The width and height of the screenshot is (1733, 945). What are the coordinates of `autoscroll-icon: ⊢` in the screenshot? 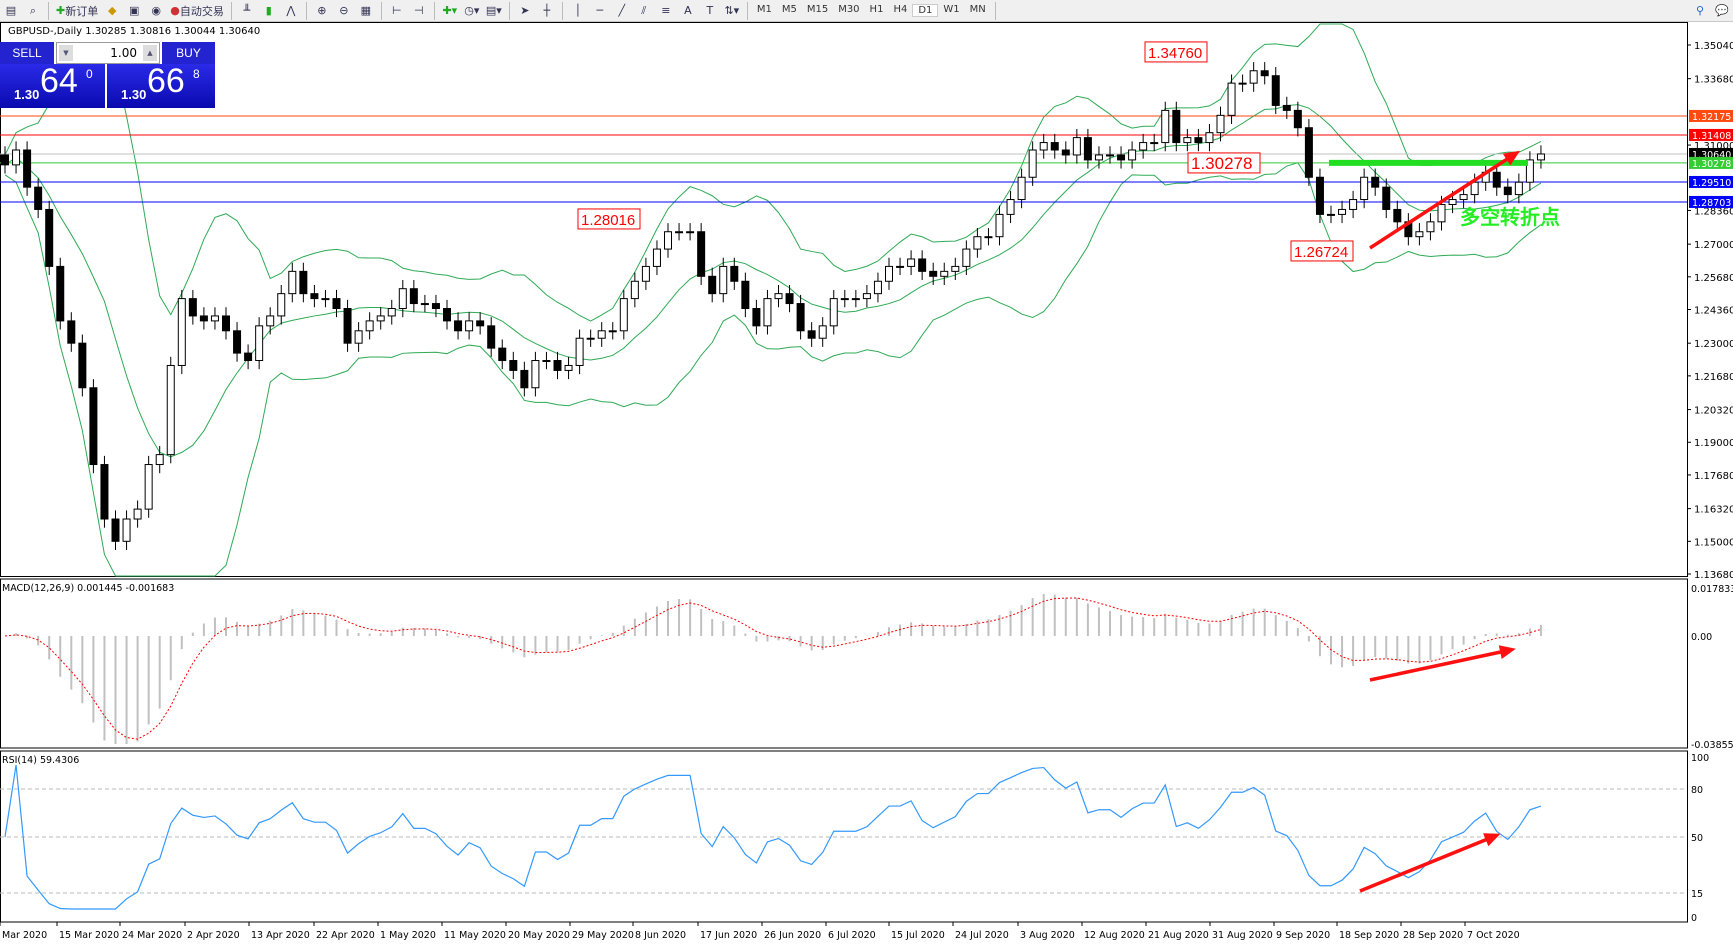 It's located at (397, 10).